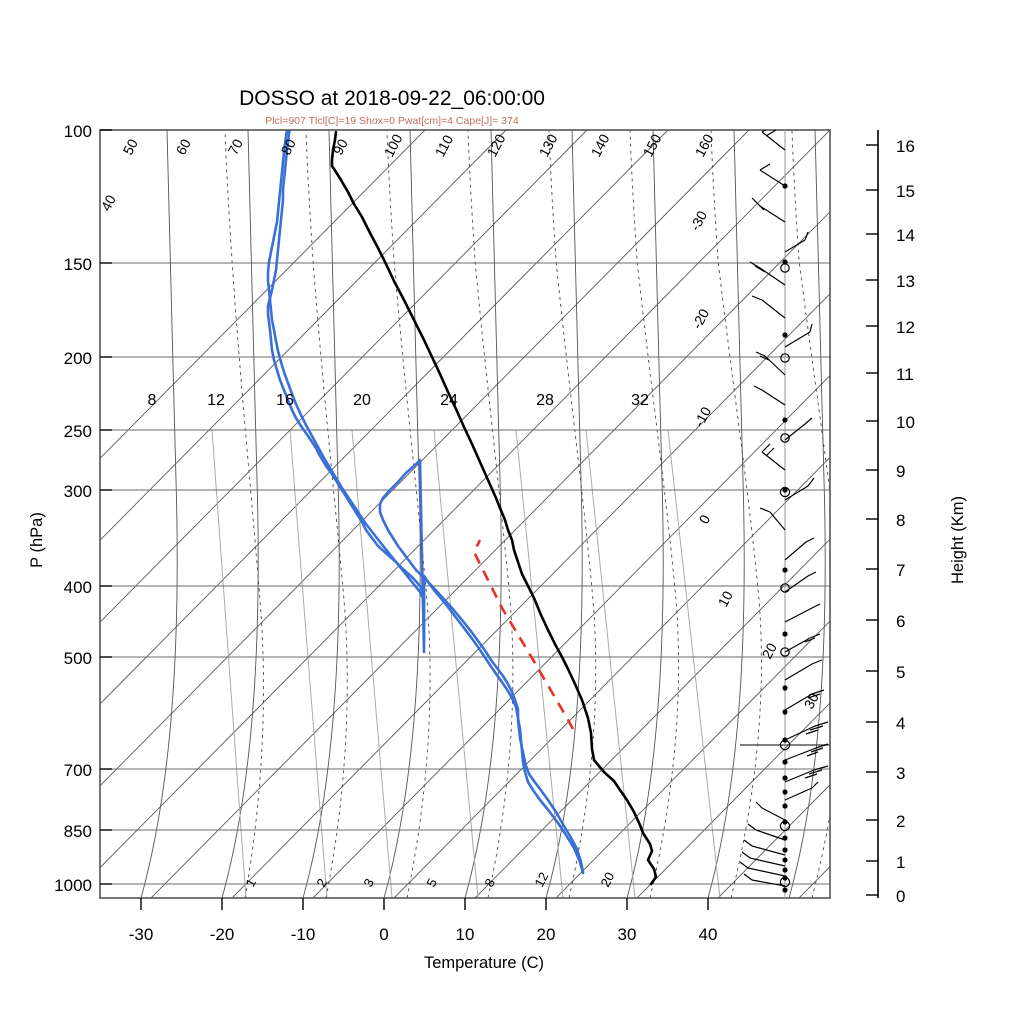  Describe the element at coordinates (78, 131) in the screenshot. I see `pressure-tick-1000hpa-top: 100` at that location.